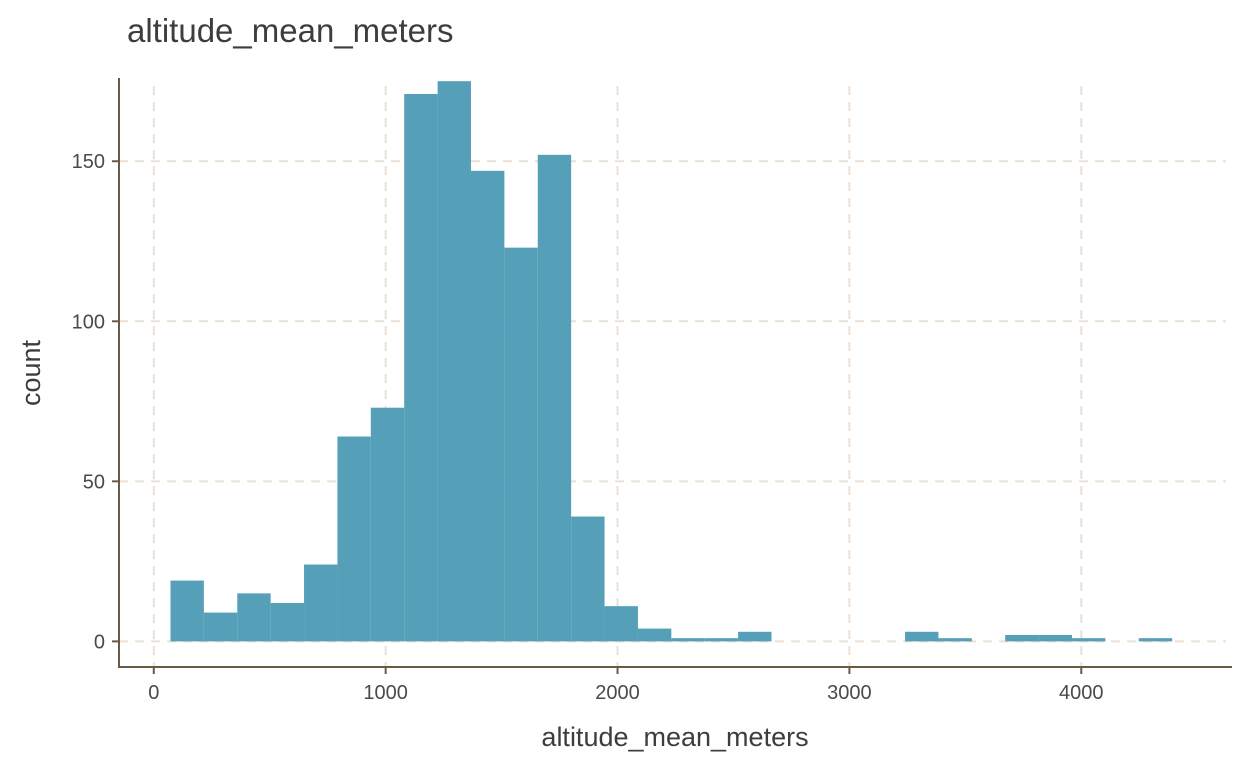 Image resolution: width=1248 pixels, height=768 pixels. What do you see at coordinates (153, 693) in the screenshot?
I see `x-tick-label-0: 0` at bounding box center [153, 693].